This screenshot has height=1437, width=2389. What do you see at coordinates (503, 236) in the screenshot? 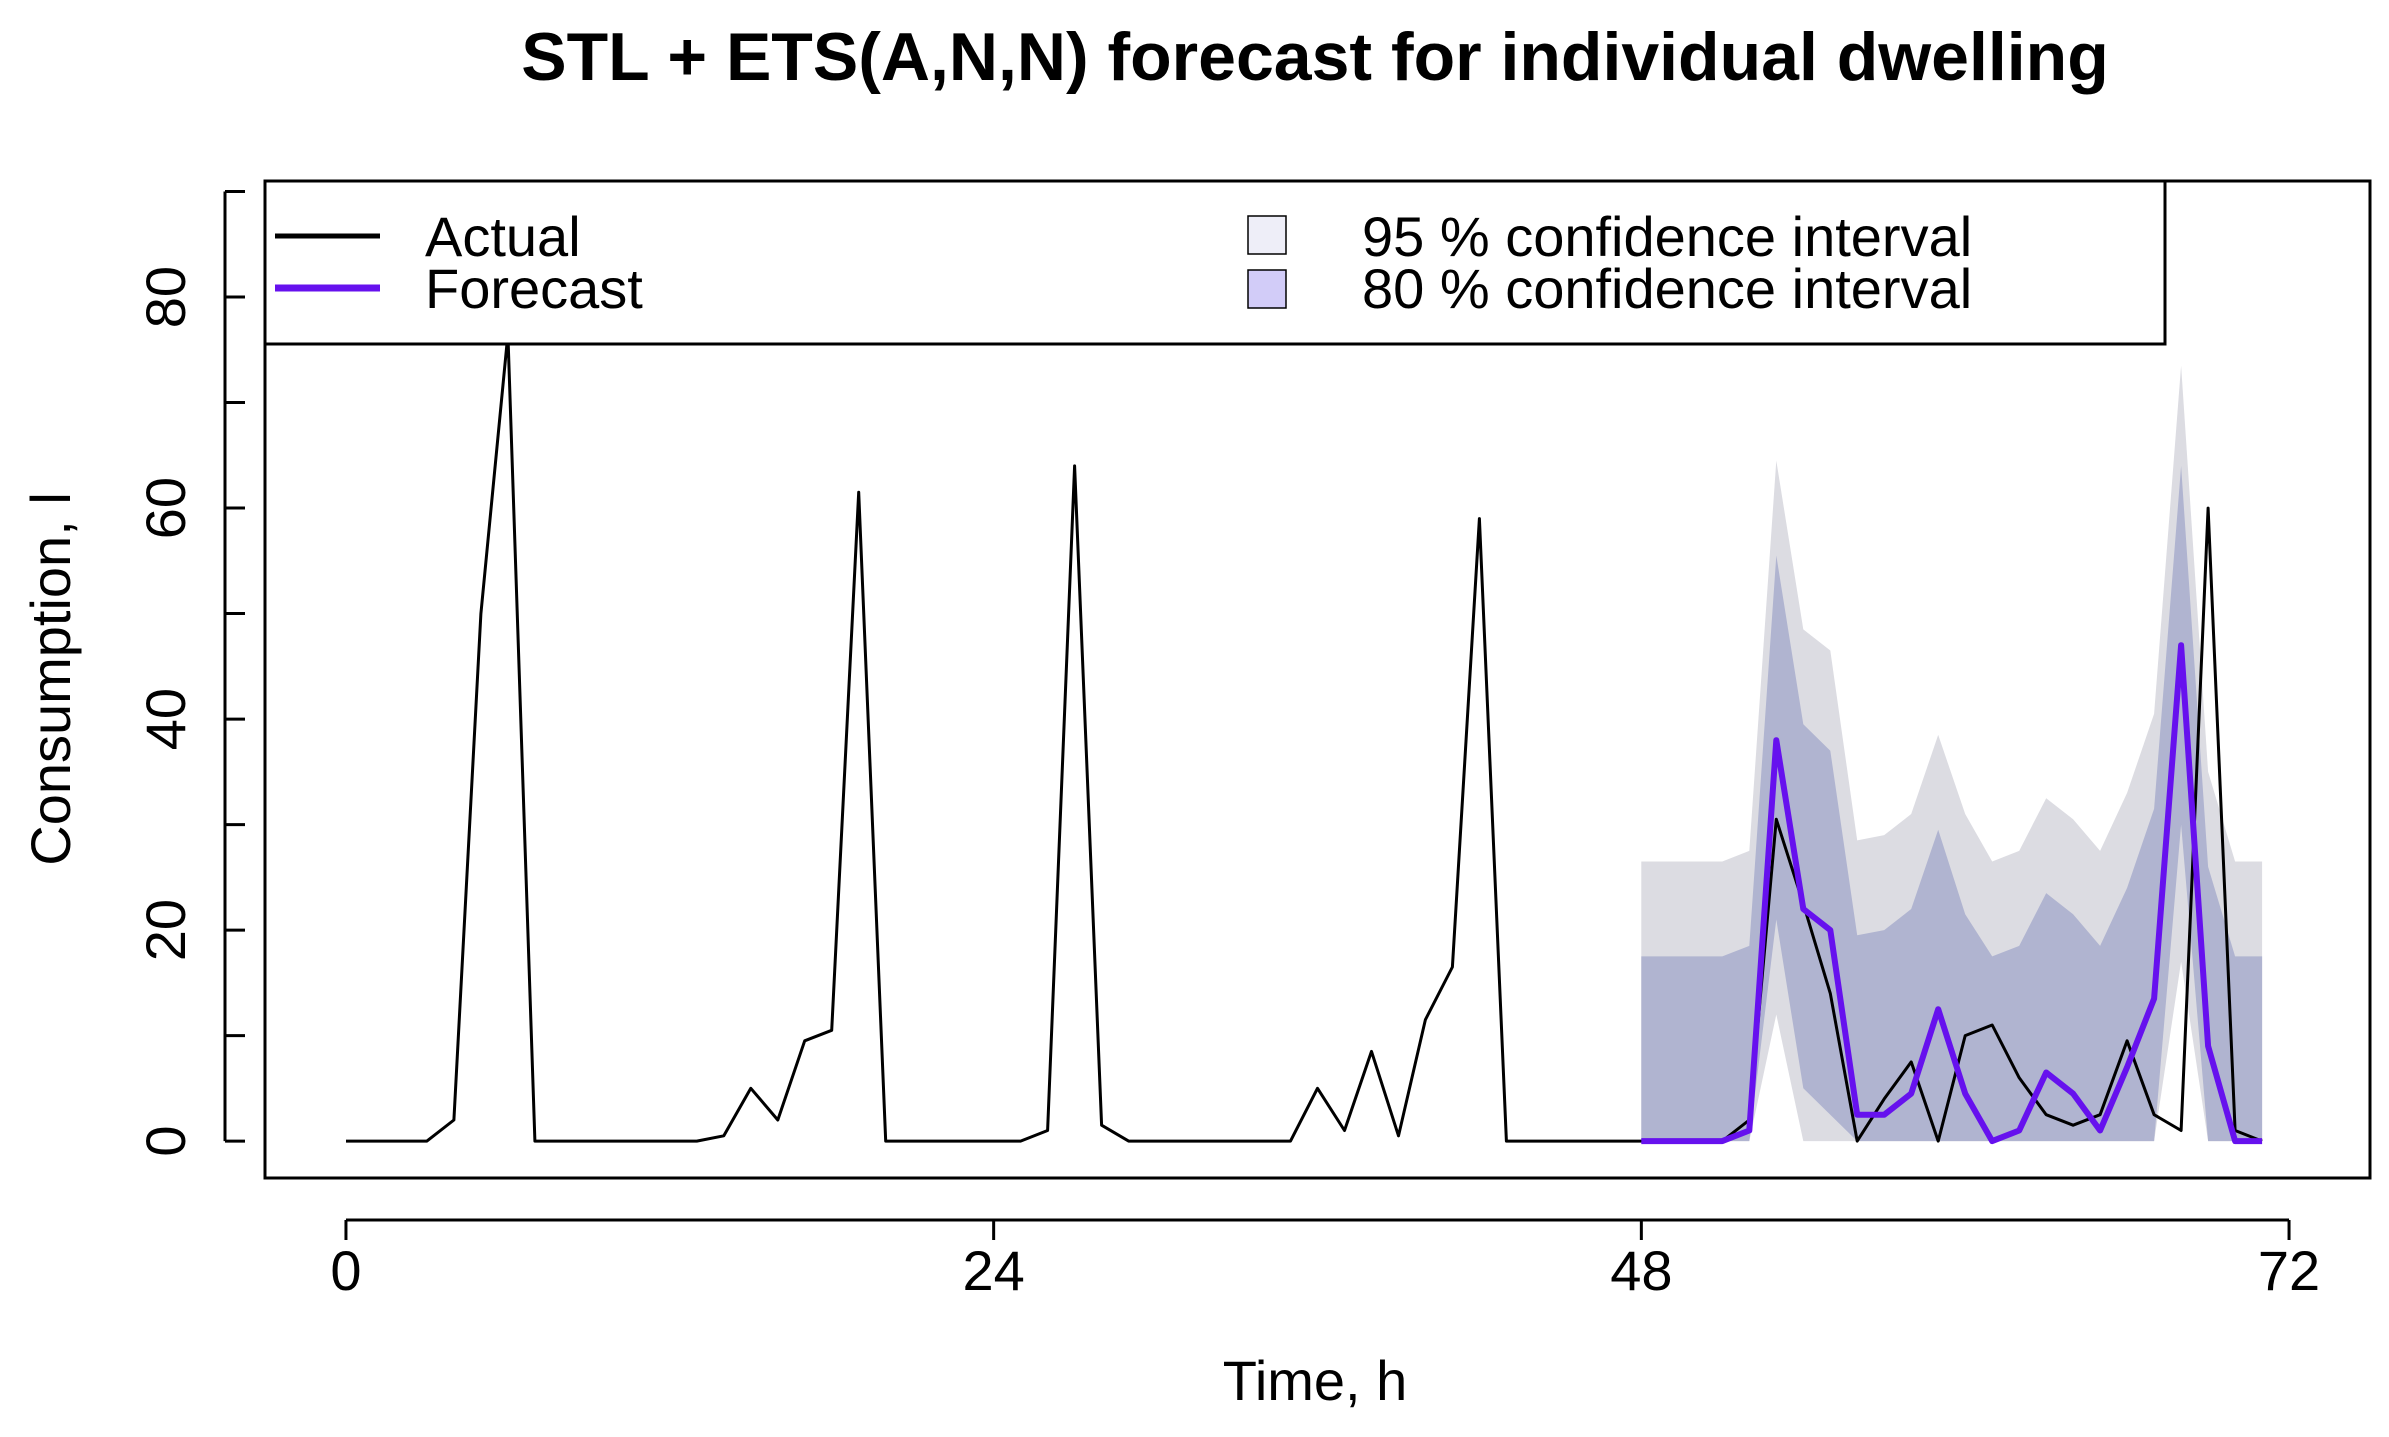
I see `legend-actual-label: Actual` at bounding box center [503, 236].